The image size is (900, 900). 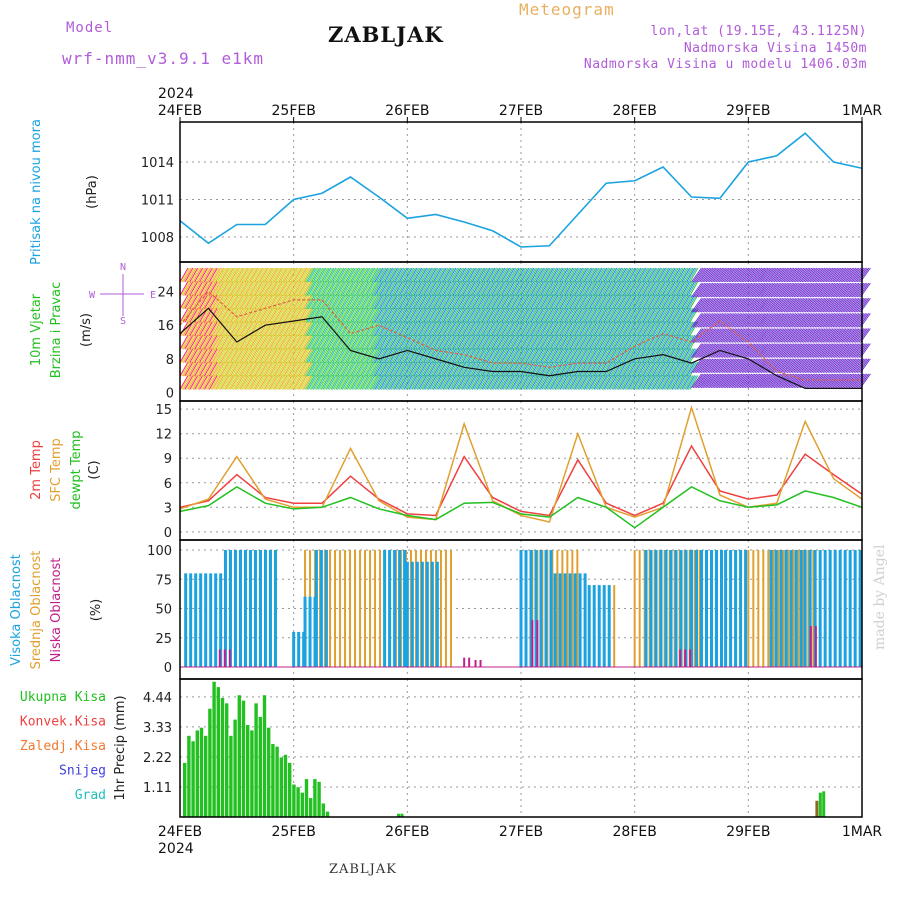 I want to click on year-label-bottom: 2024, so click(x=176, y=849).